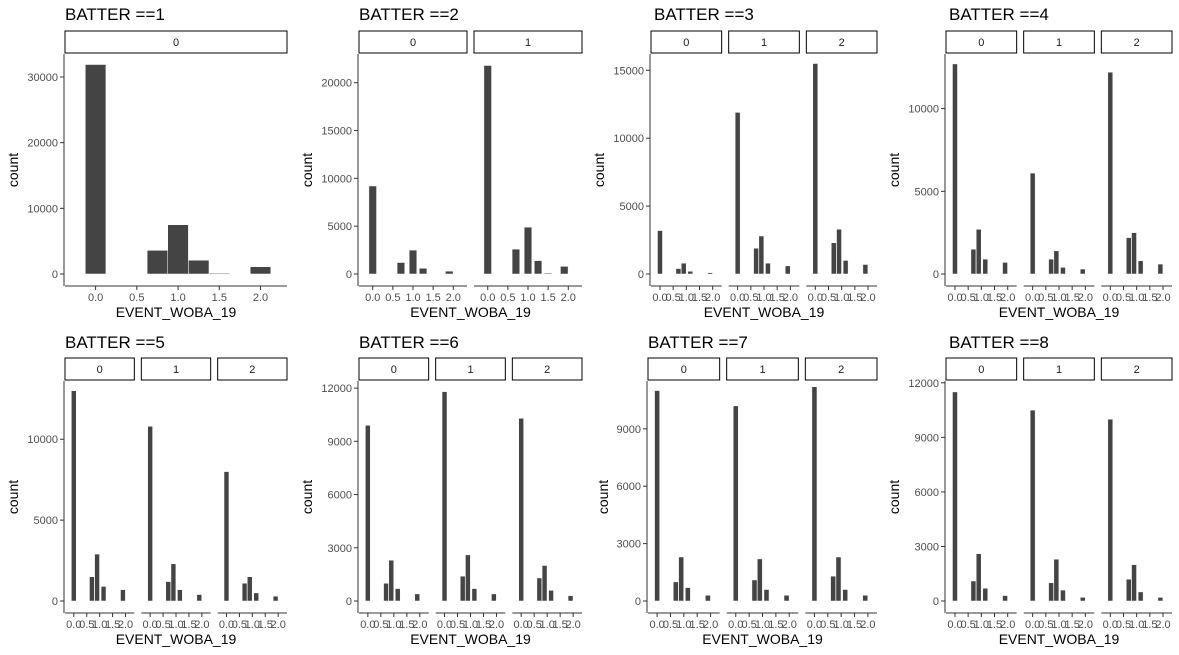 This screenshot has width=1179, height=655. Describe the element at coordinates (46, 521) in the screenshot. I see `y-tick-label: 5000` at that location.